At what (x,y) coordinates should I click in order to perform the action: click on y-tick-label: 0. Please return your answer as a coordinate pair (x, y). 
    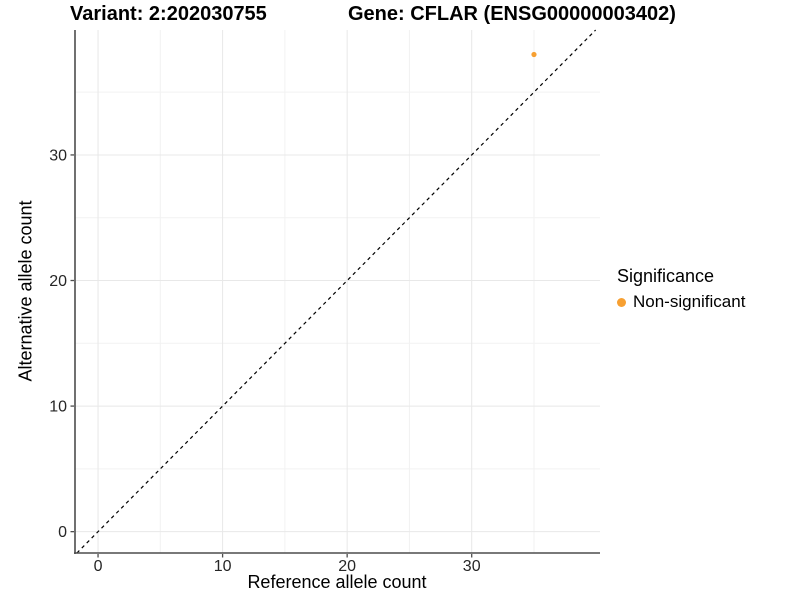
    Looking at the image, I should click on (62, 532).